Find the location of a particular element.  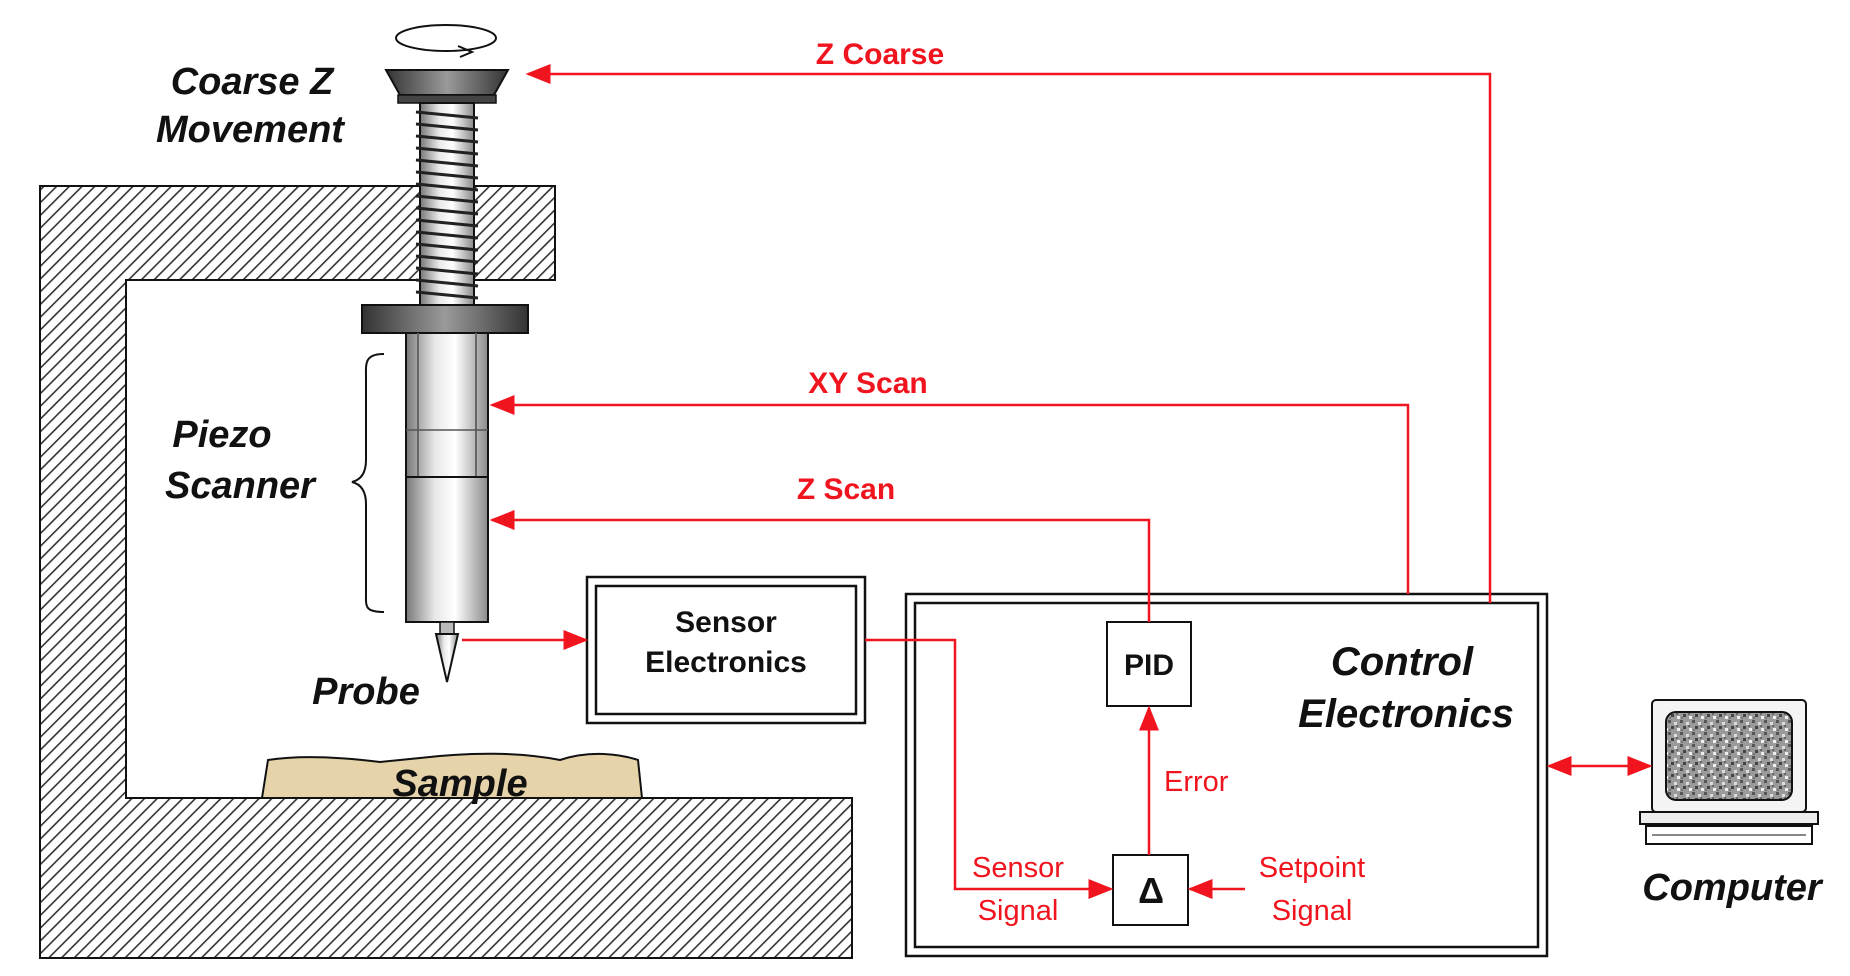

probe-label: Probe is located at coordinates (366, 692).